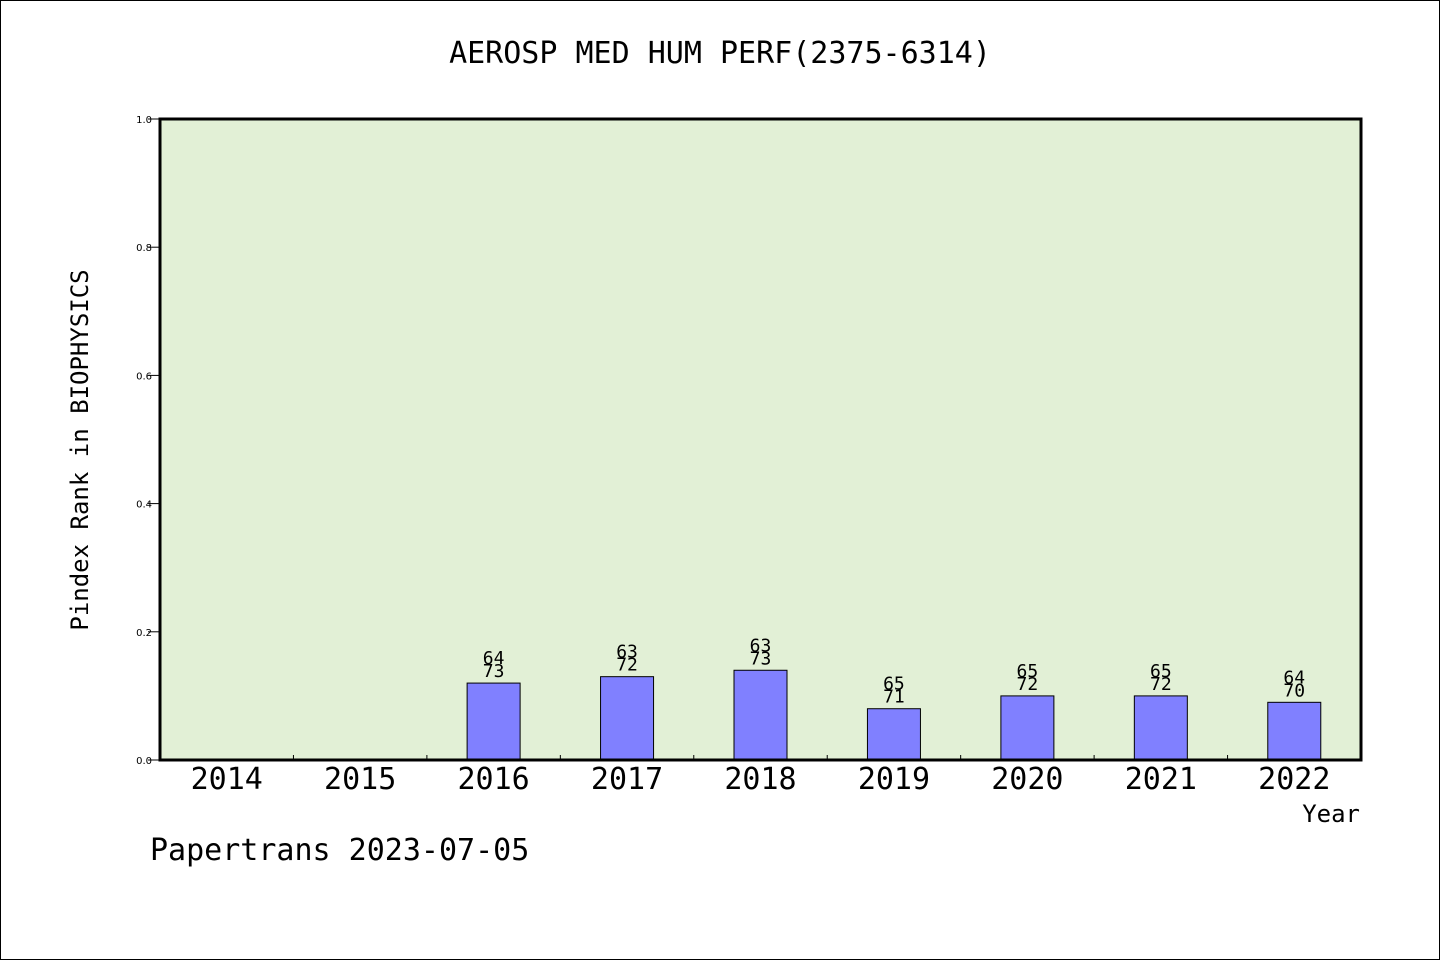 This screenshot has height=960, width=1440. I want to click on x-tick-label-2017: 2017, so click(627, 779).